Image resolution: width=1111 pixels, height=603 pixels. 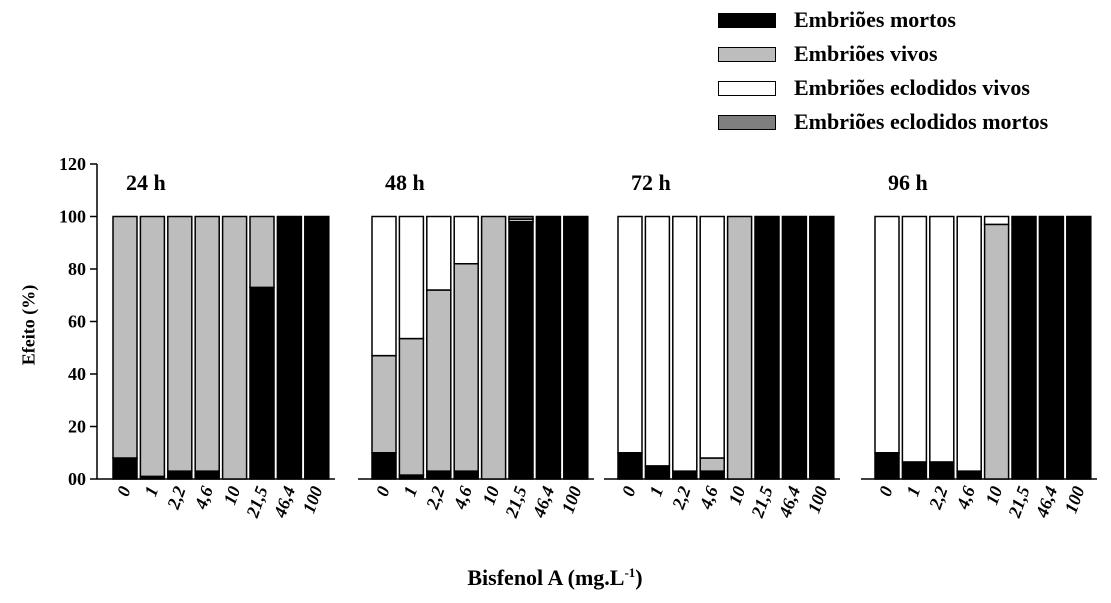 I want to click on y-axis-title: Efeito (%), so click(x=28, y=325).